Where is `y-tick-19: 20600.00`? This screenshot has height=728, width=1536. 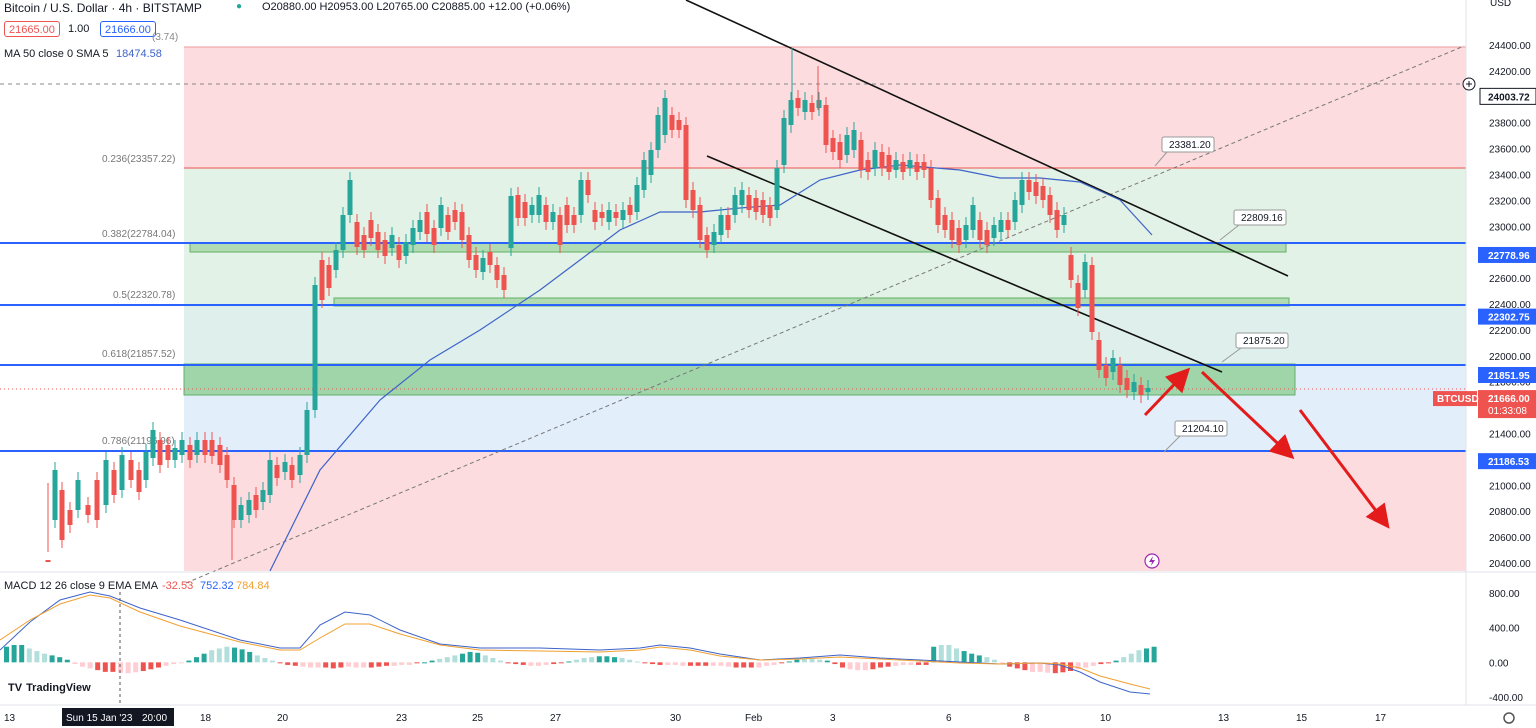
y-tick-19: 20600.00 is located at coordinates (1510, 538).